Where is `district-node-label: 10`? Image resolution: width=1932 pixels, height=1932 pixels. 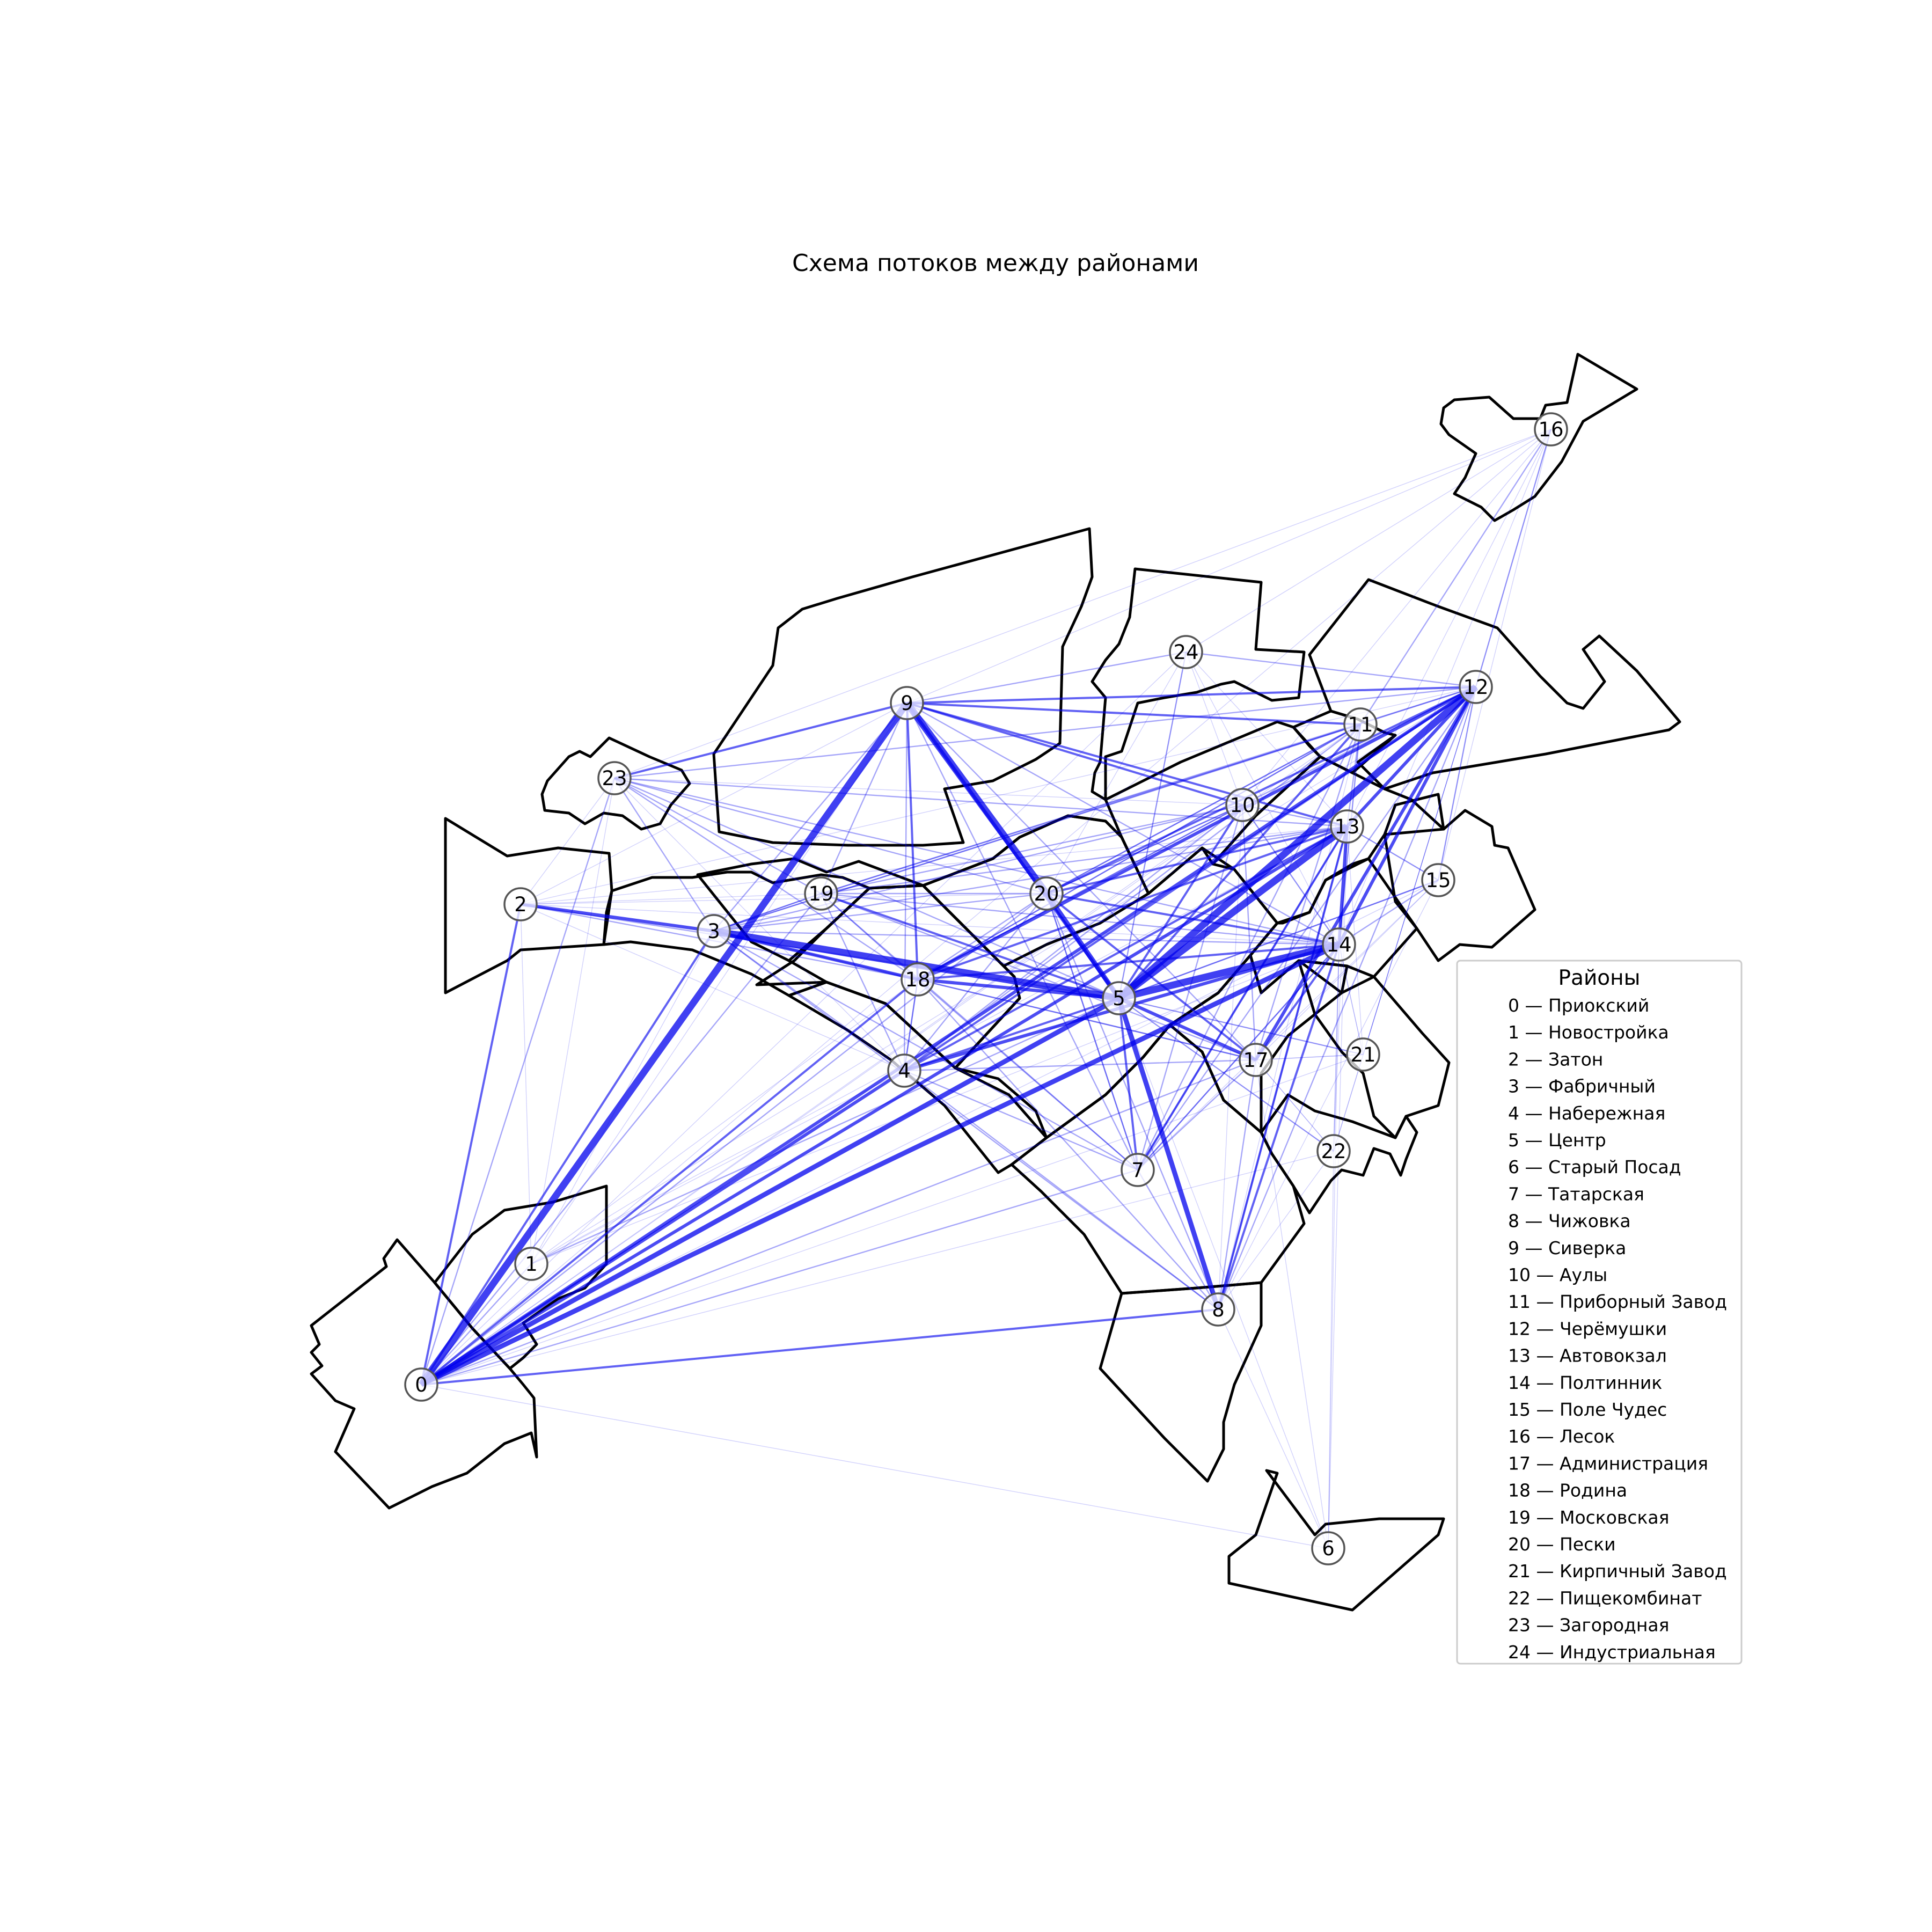
district-node-label: 10 is located at coordinates (1242, 805).